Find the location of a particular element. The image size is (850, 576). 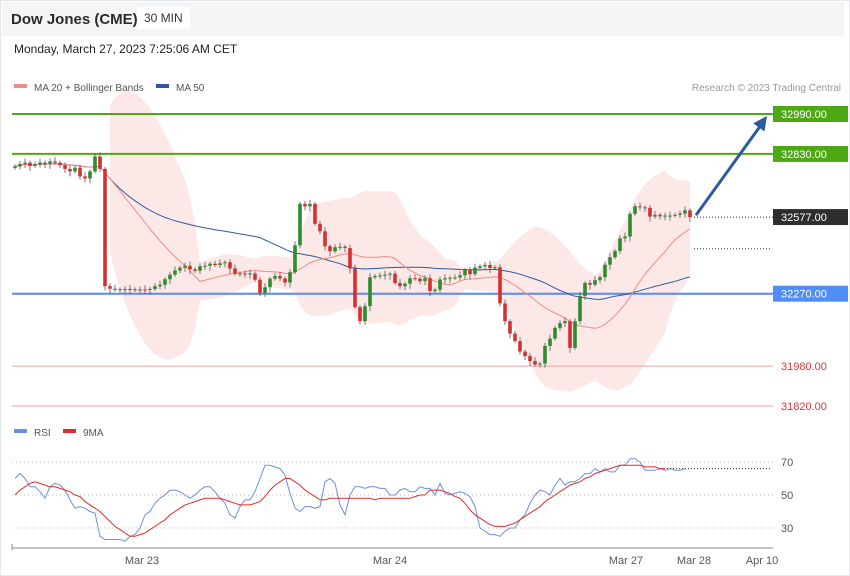

rsi-tick-label: 50 is located at coordinates (787, 496).